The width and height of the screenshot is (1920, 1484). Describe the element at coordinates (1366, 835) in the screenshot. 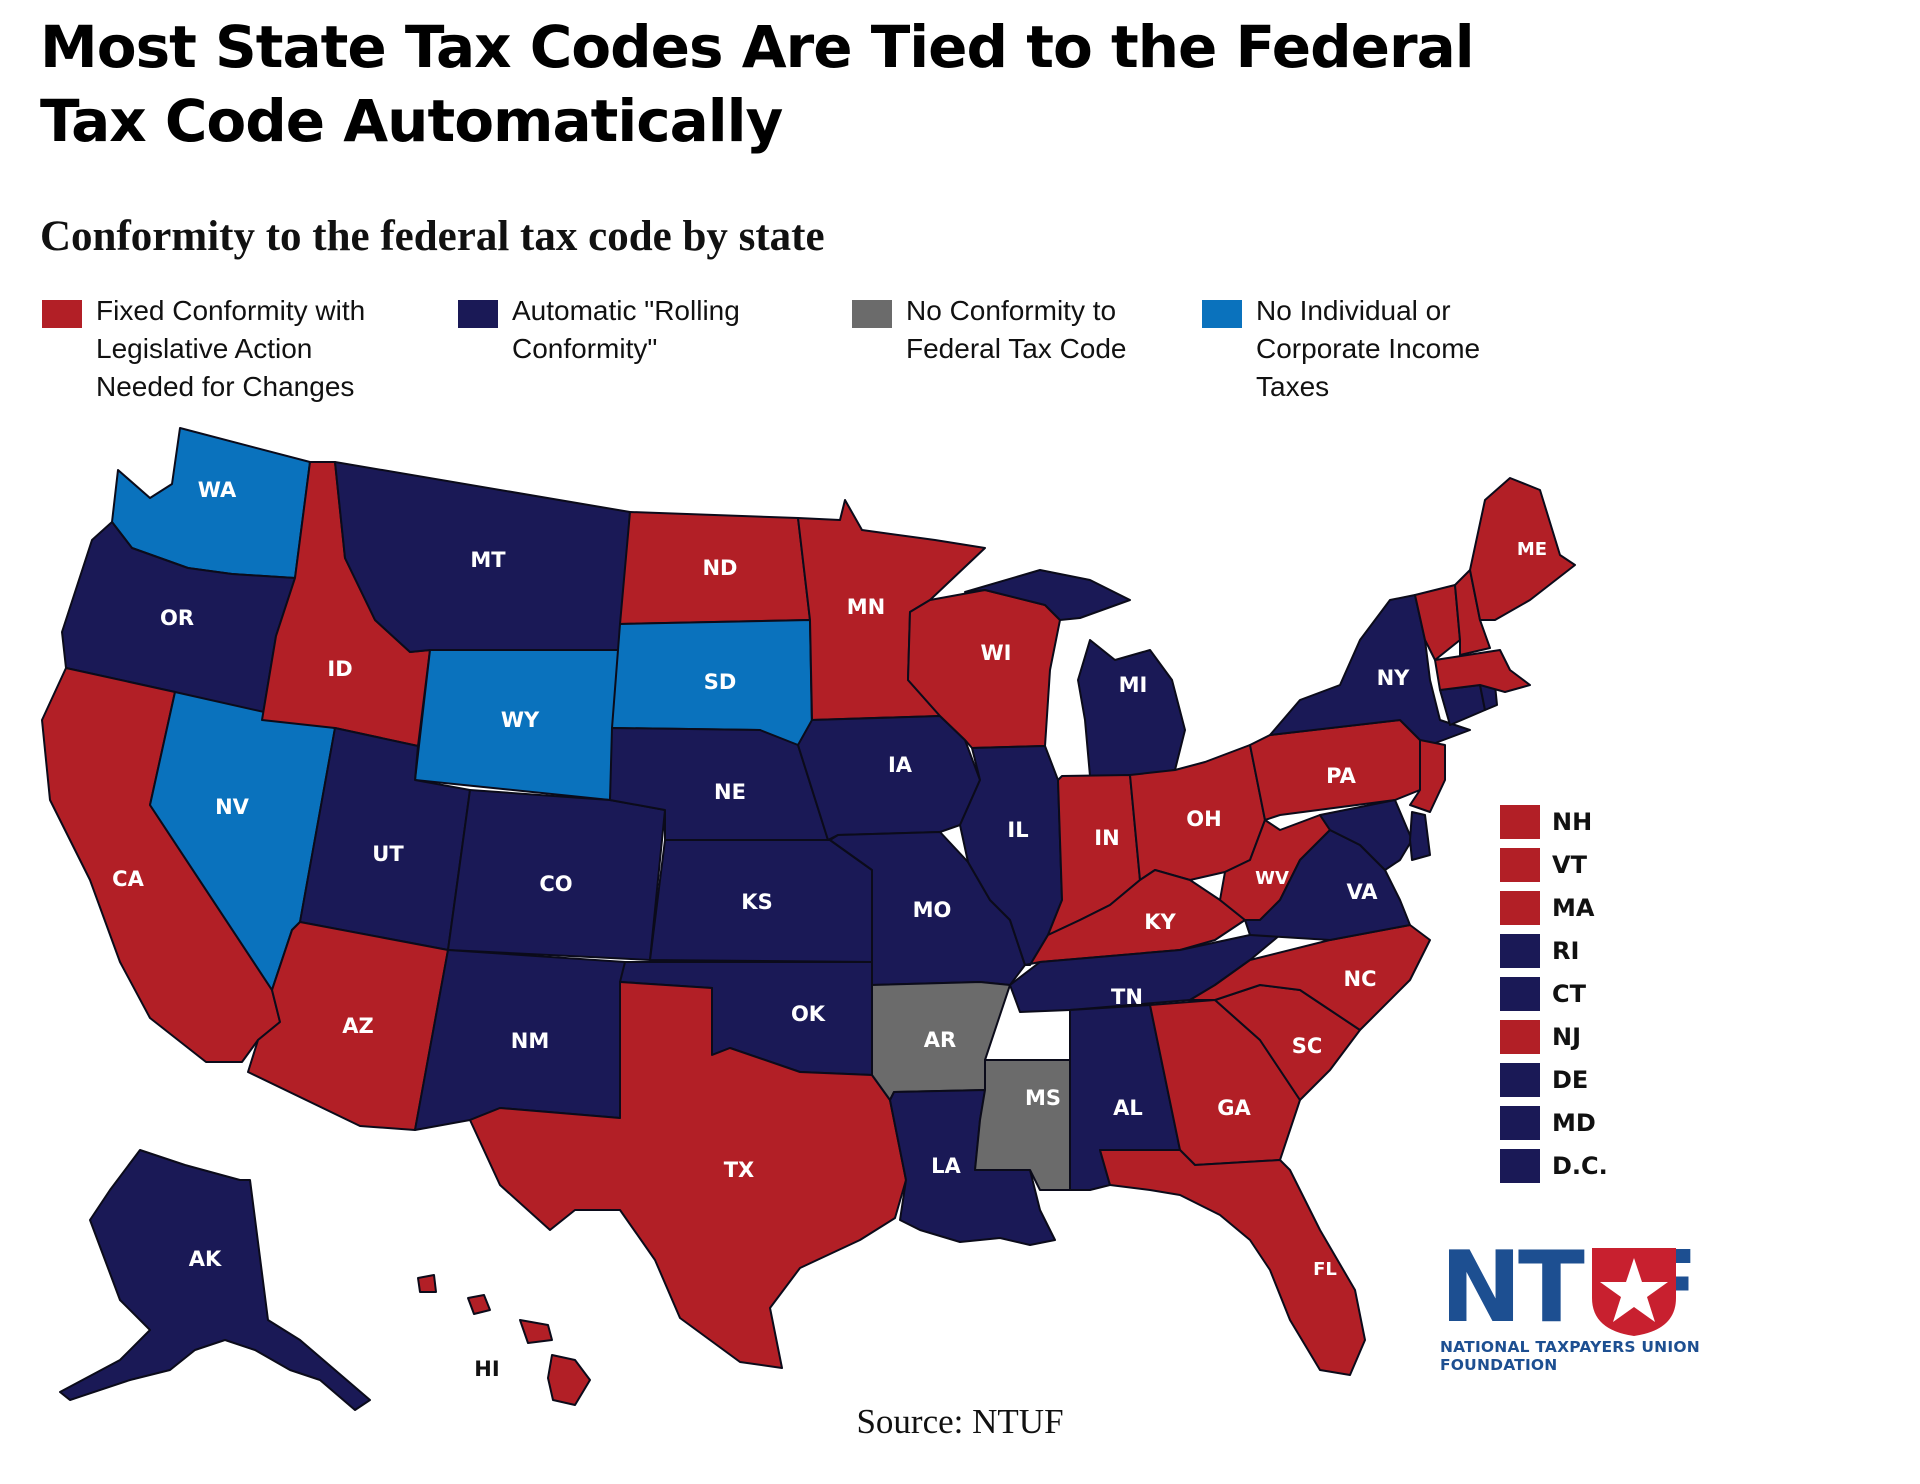

I see `state-md` at that location.